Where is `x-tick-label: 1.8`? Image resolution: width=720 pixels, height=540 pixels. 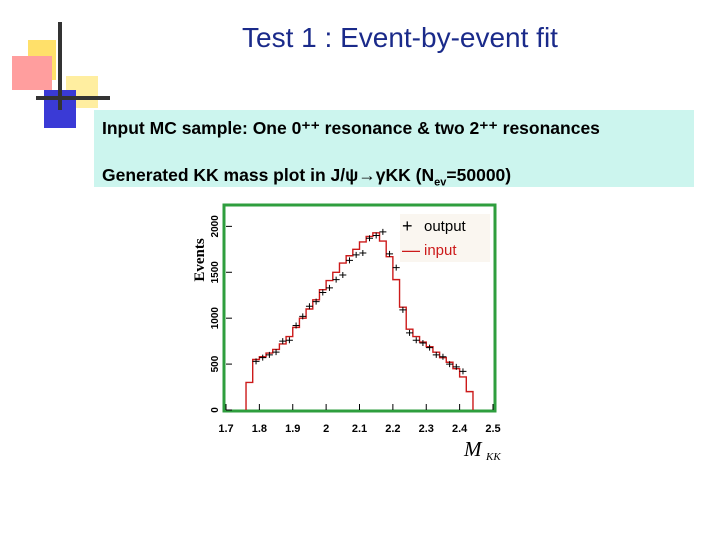
x-tick-label: 1.8 is located at coordinates (259, 429).